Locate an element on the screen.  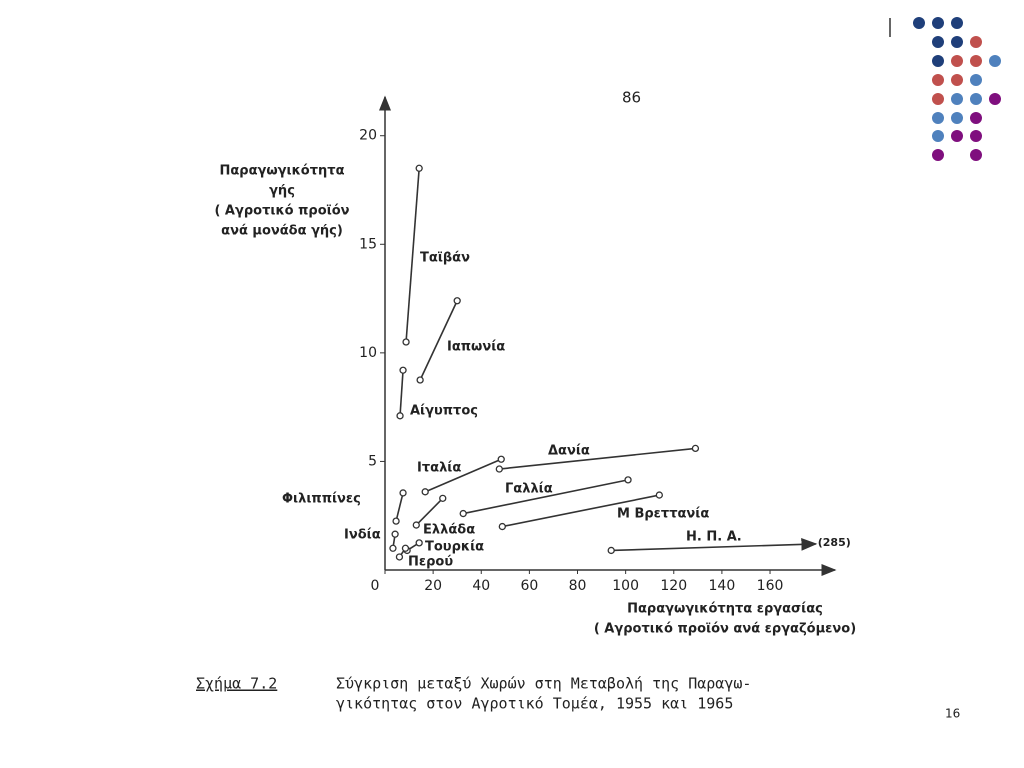
decoration is located at coordinates (945, 89).